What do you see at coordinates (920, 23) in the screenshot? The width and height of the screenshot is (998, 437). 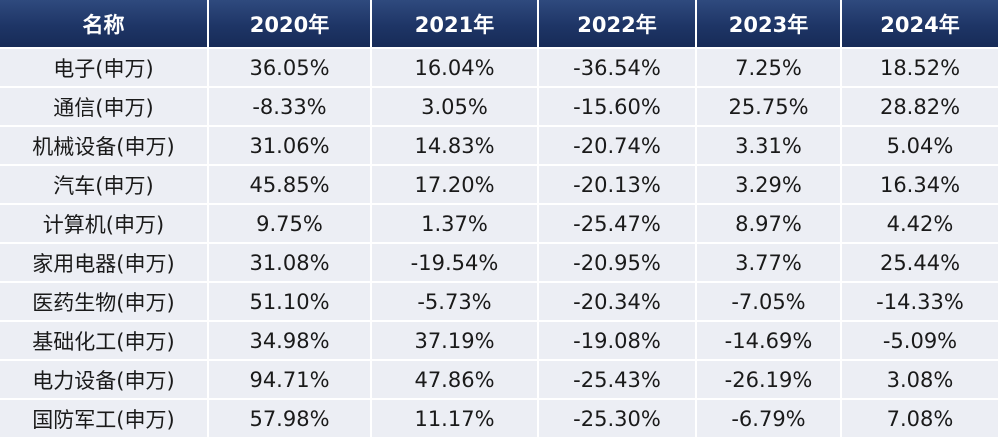 I see `column-header-2024: 2024年` at bounding box center [920, 23].